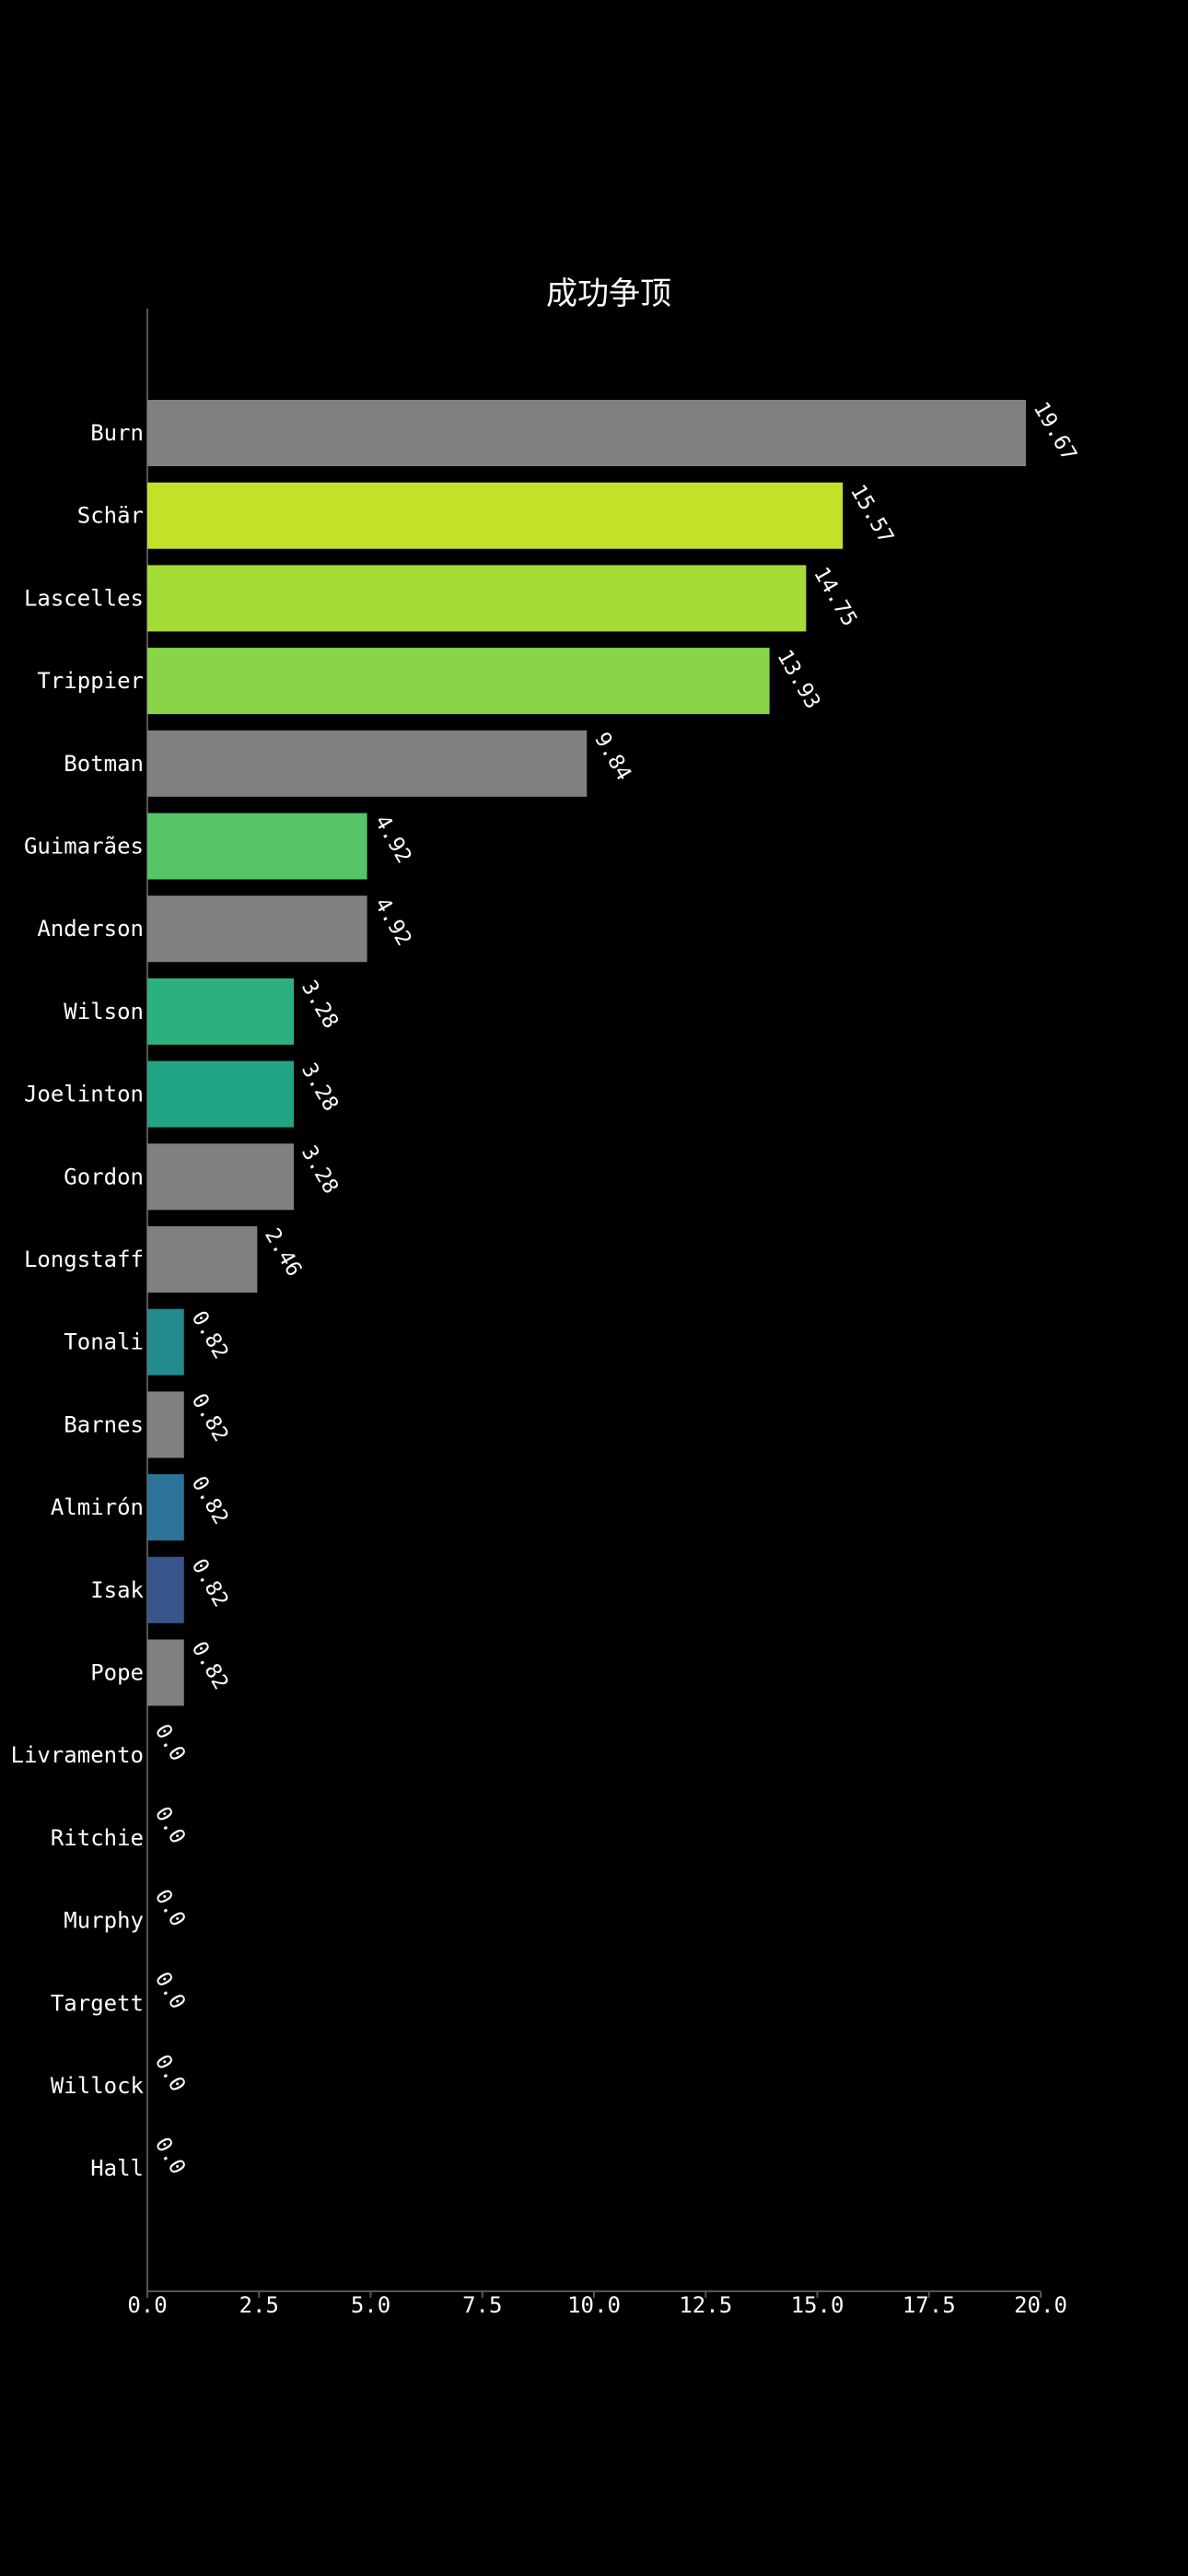 Image resolution: width=1188 pixels, height=2576 pixels. Describe the element at coordinates (117, 1590) in the screenshot. I see `category-label: Isak` at that location.